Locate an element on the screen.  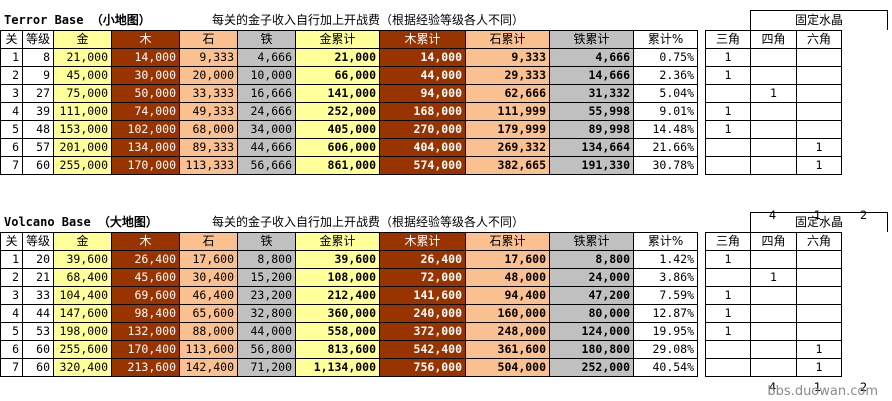
cell-percent: 21.66% is located at coordinates (666, 147).